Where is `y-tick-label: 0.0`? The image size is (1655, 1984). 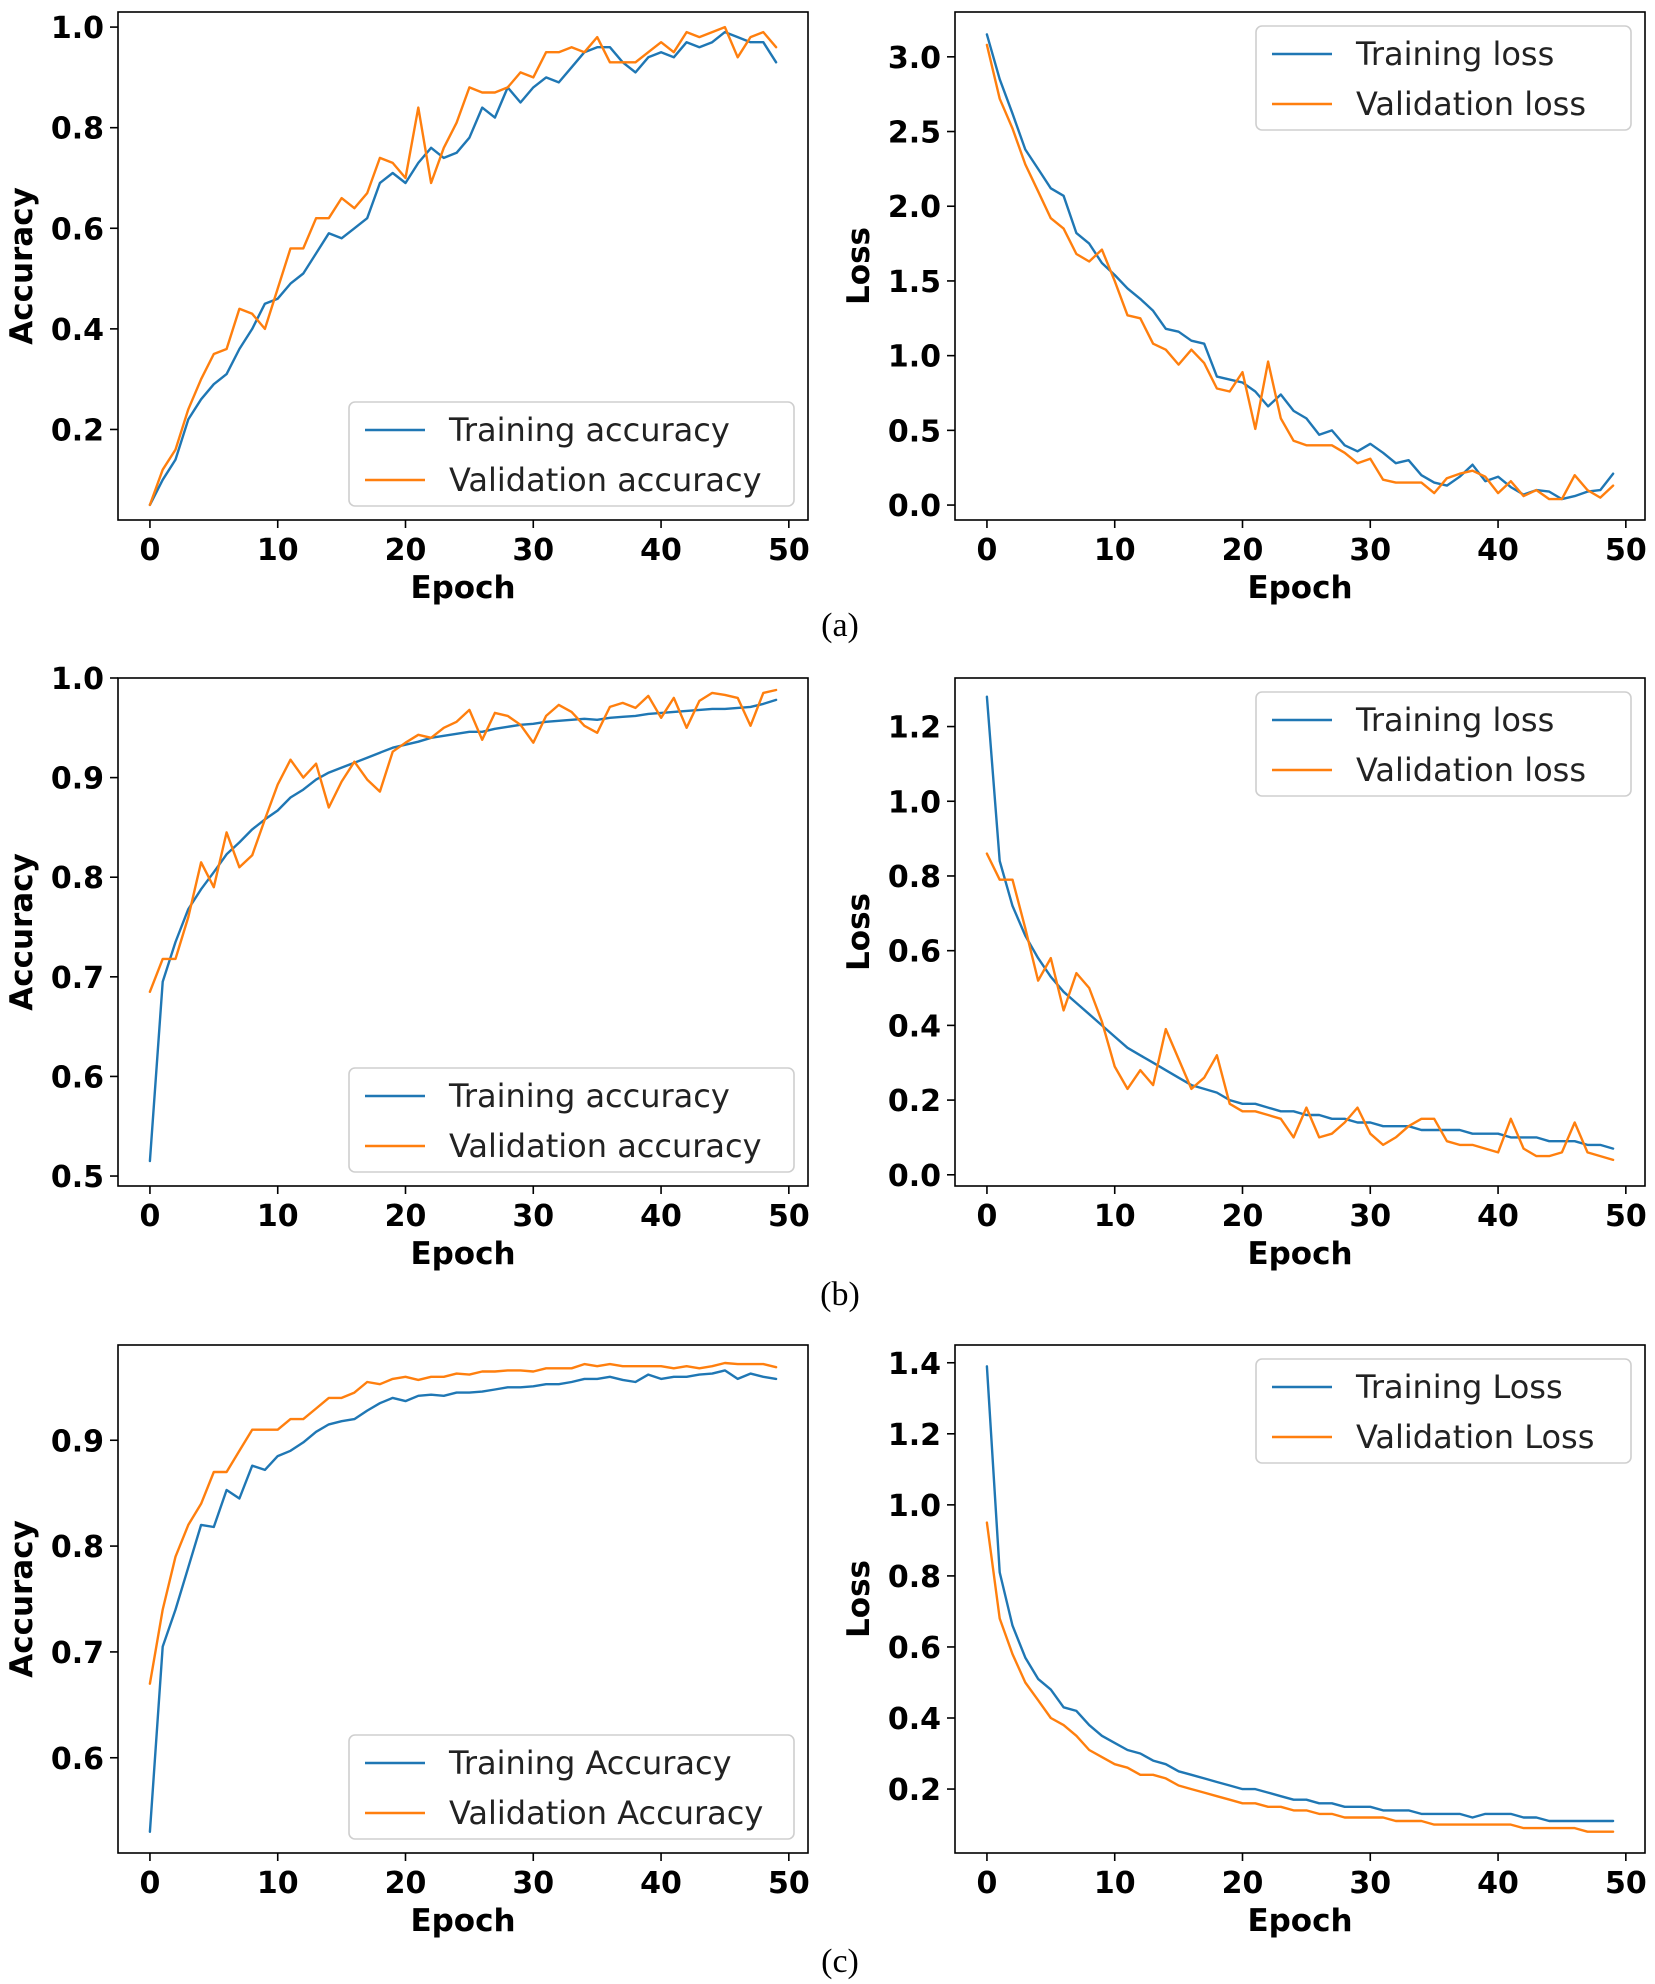
y-tick-label: 0.0 is located at coordinates (914, 506).